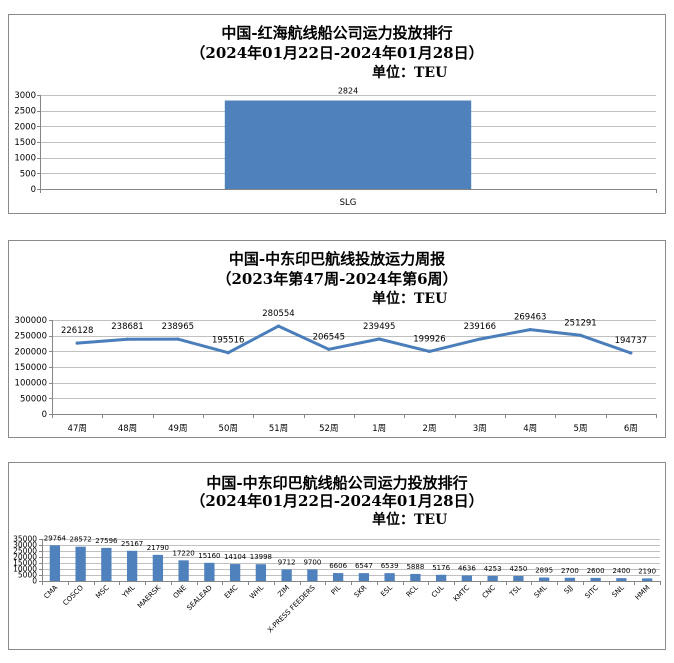 Image resolution: width=674 pixels, height=663 pixels. What do you see at coordinates (199, 598) in the screenshot?
I see `x-tick-label: SEALEAD` at bounding box center [199, 598].